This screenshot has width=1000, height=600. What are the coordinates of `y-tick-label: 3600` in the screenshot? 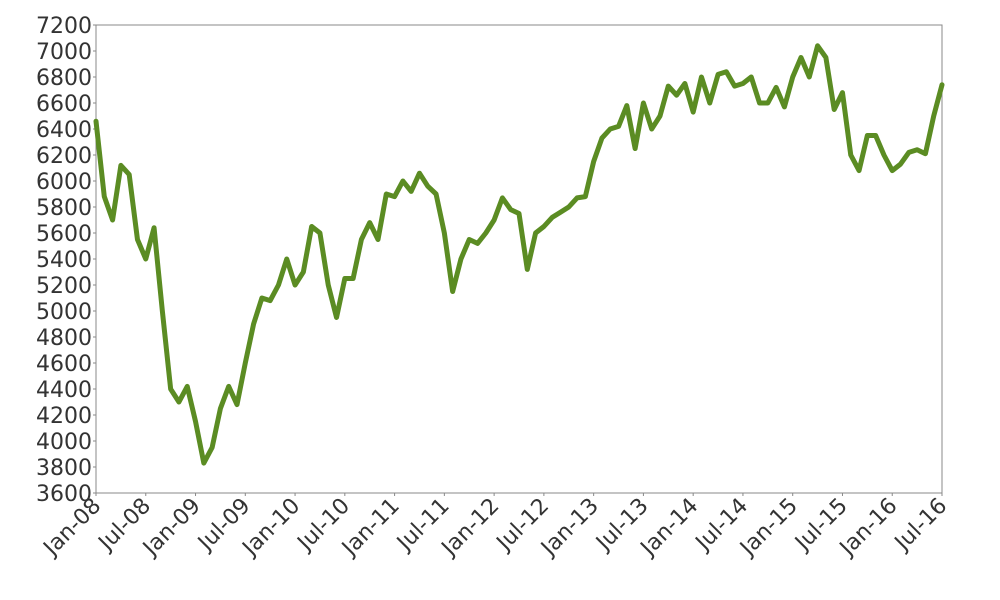 It's located at (64, 494).